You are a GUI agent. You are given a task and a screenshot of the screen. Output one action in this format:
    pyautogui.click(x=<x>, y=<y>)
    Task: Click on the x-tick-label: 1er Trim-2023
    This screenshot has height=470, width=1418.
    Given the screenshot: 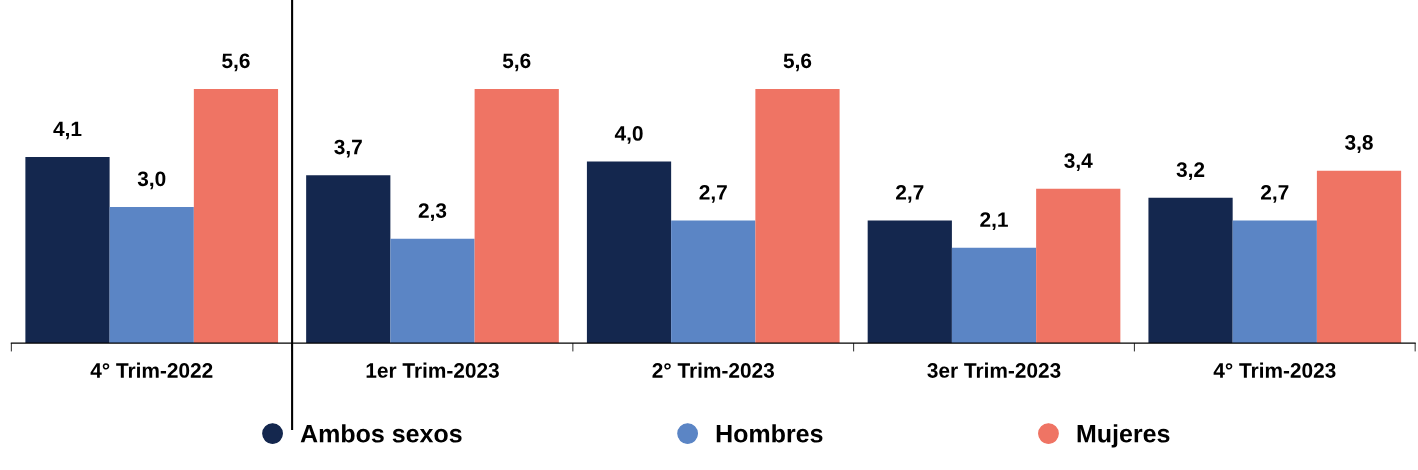 What is the action you would take?
    pyautogui.click(x=432, y=370)
    